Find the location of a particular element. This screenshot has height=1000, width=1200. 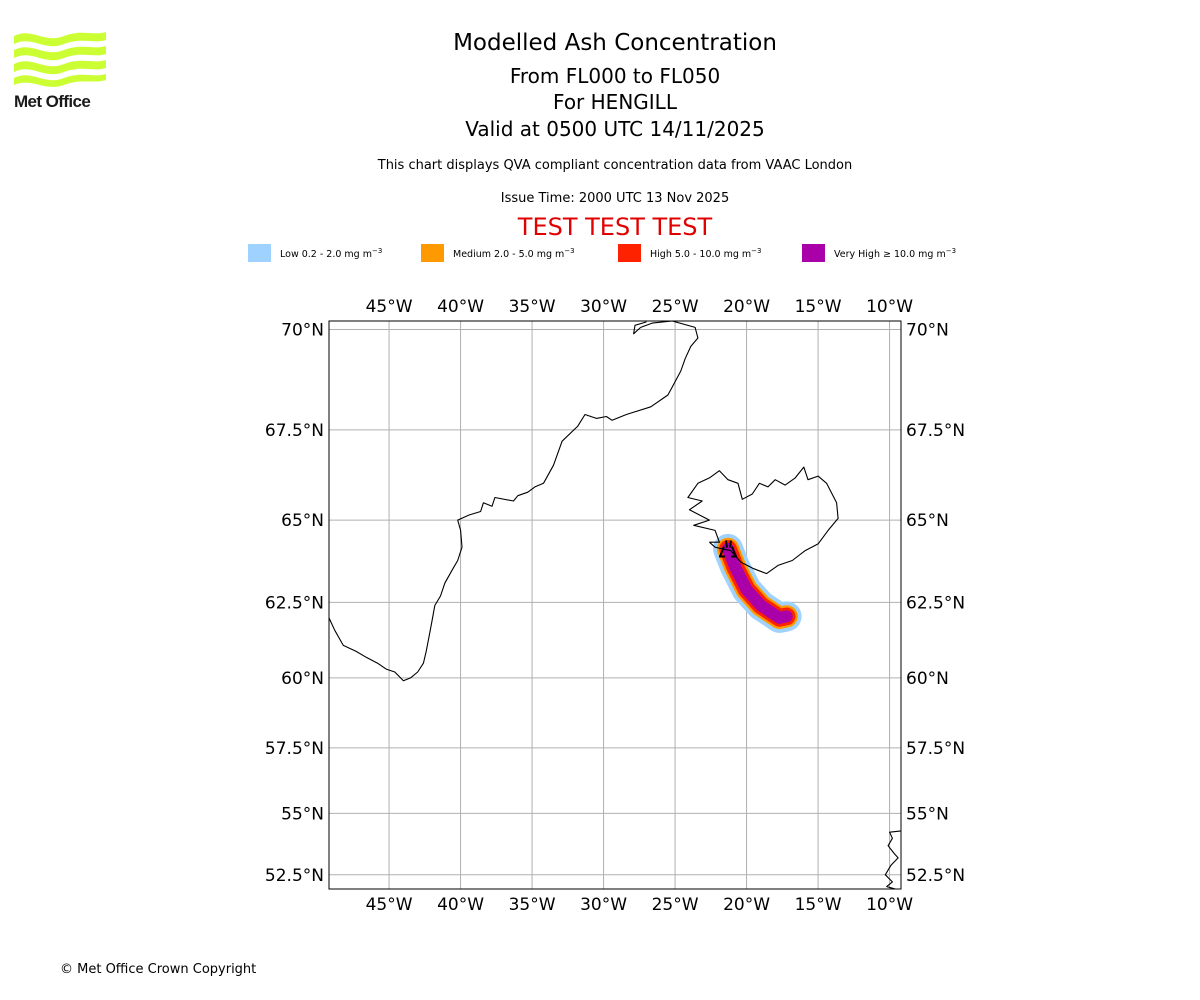

lon-tick-label-bottom: 35°W is located at coordinates (532, 905).